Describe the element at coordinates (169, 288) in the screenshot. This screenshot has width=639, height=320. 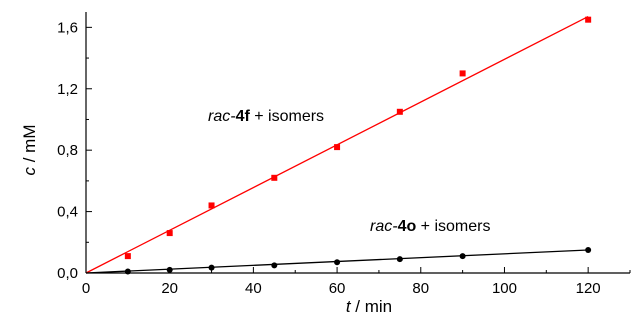
I see `x-tick-label: 20` at that location.